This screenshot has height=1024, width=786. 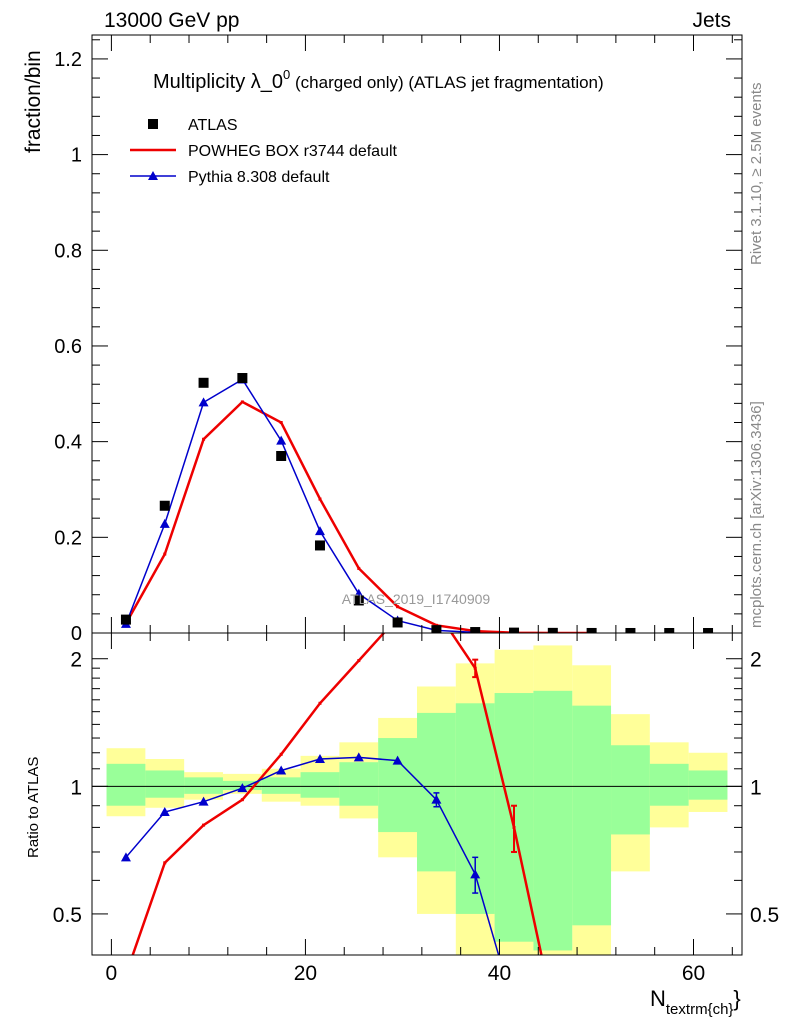 I want to click on ratio-xtick-label: 40, so click(x=499, y=973).